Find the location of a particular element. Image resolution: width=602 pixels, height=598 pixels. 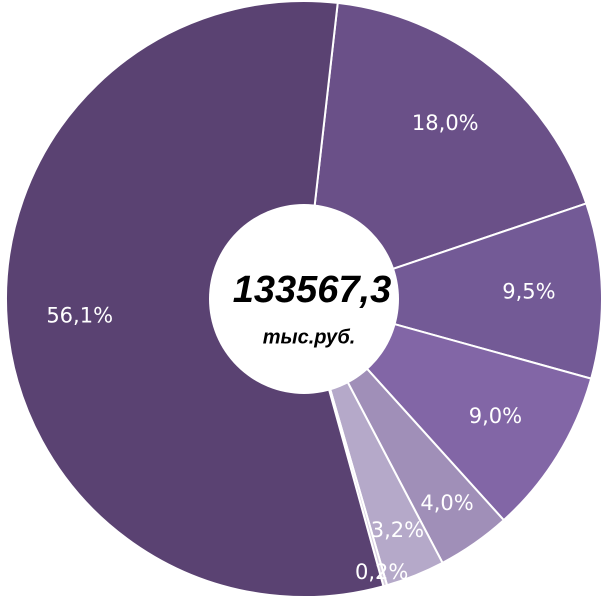

data-label: 3,2% is located at coordinates (397, 530).